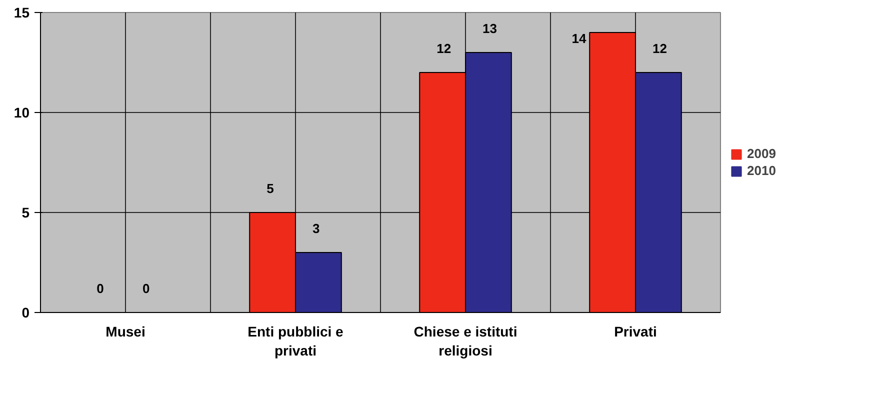  Describe the element at coordinates (489, 28) in the screenshot. I see `data-label: 13` at that location.